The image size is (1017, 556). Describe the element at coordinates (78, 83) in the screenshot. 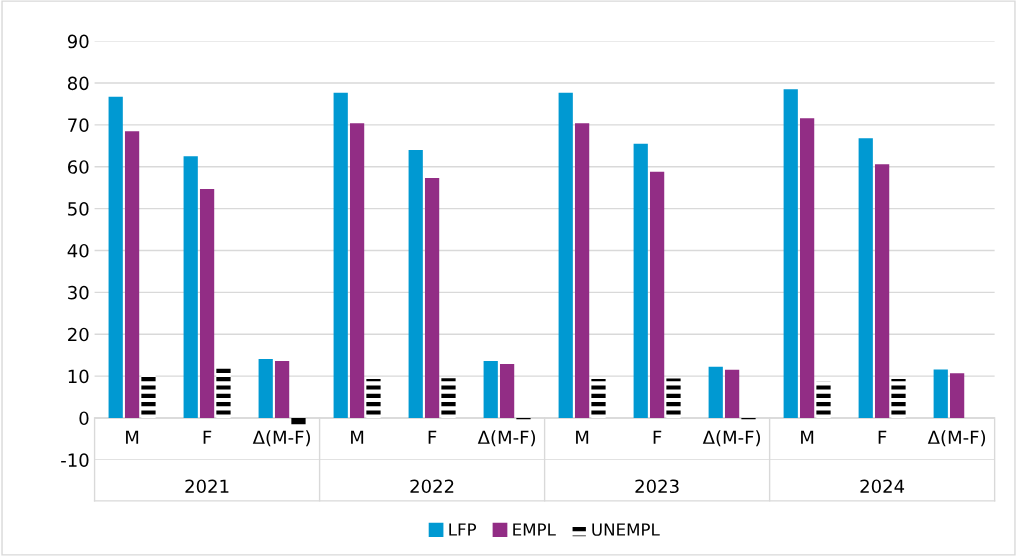

I see `y-tick-label: 80` at that location.